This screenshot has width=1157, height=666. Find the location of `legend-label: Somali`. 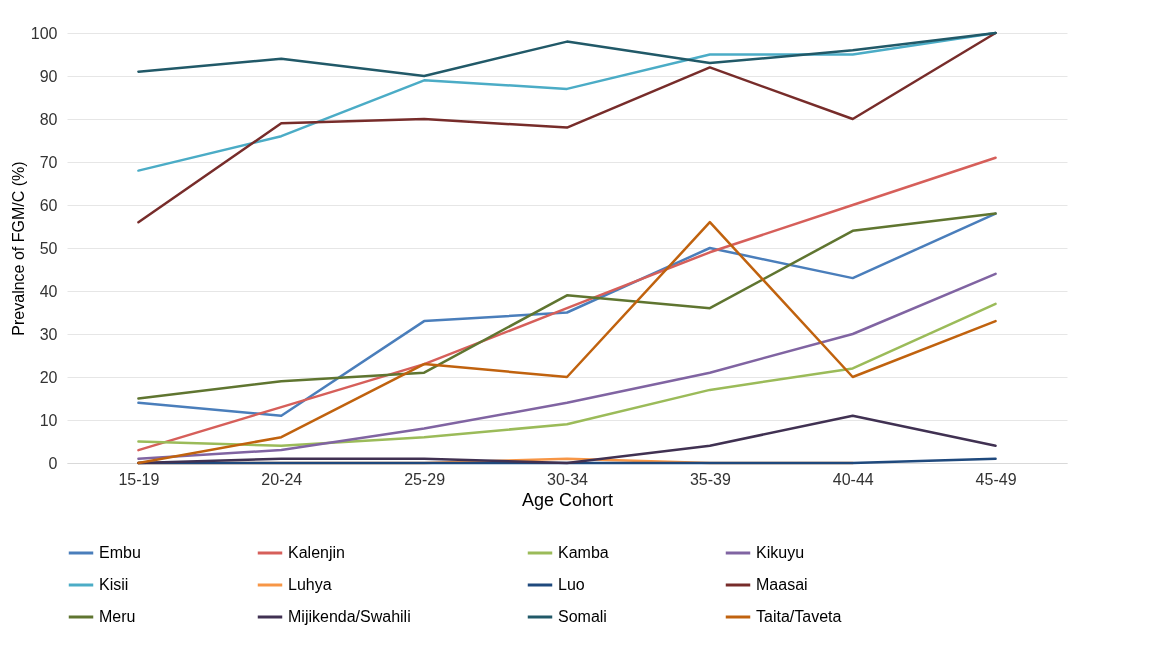

legend-label: Somali is located at coordinates (582, 616).